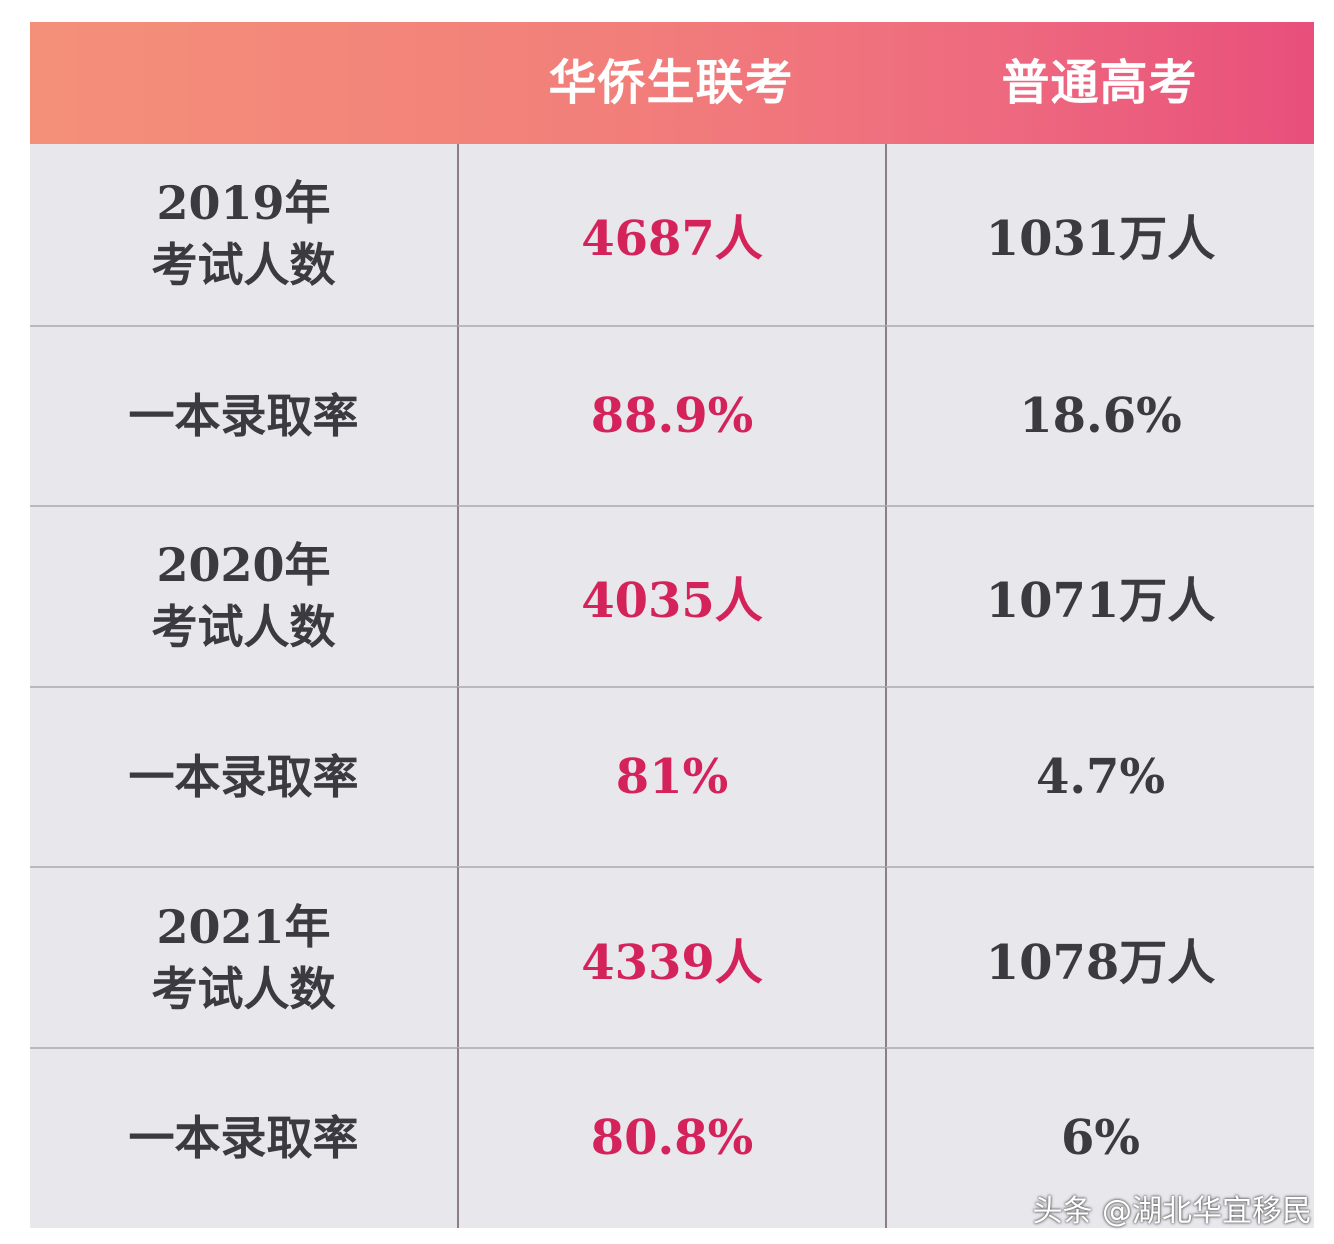 The image size is (1334, 1244). I want to click on header-regular-gaokao: 普通高考, so click(1099, 83).